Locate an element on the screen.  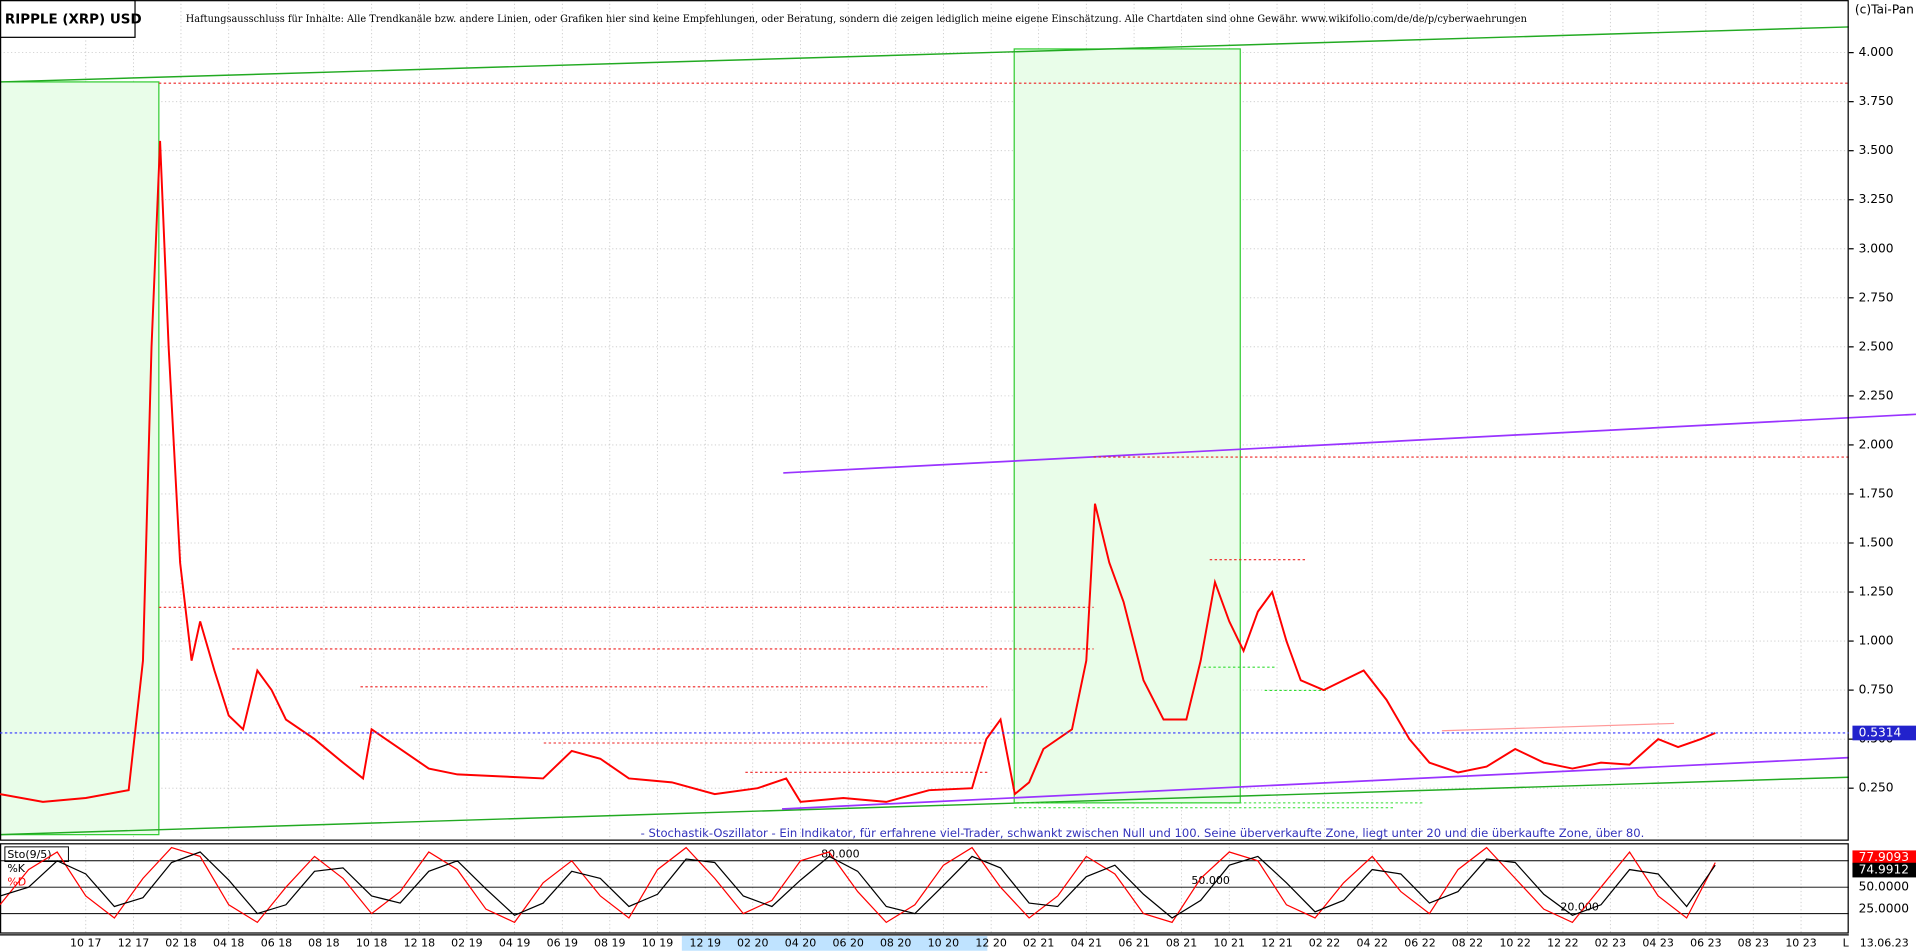
x-tick-label: 08 22 is located at coordinates (1467, 942).